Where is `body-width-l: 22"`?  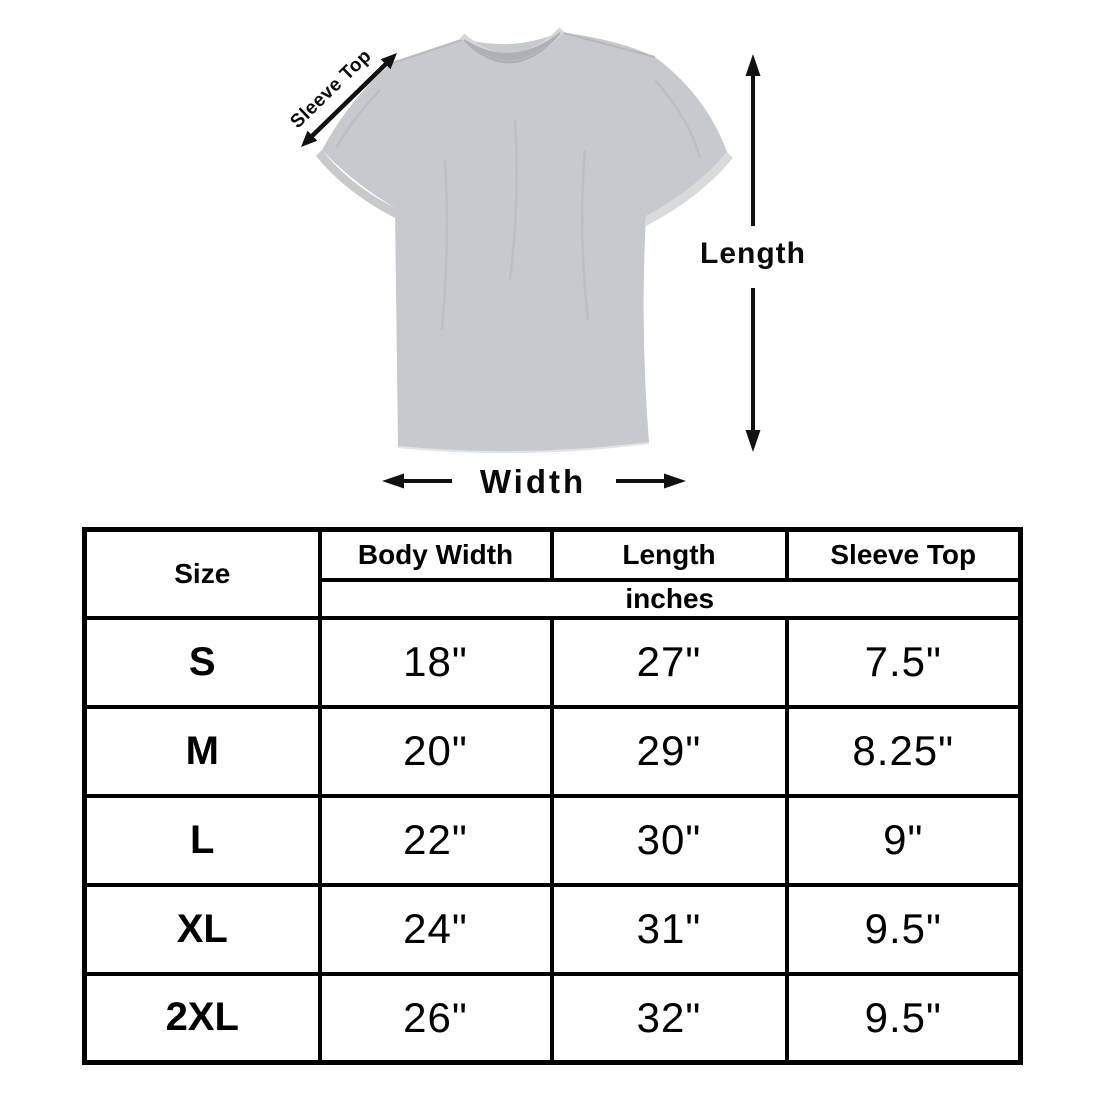
body-width-l: 22" is located at coordinates (435, 840).